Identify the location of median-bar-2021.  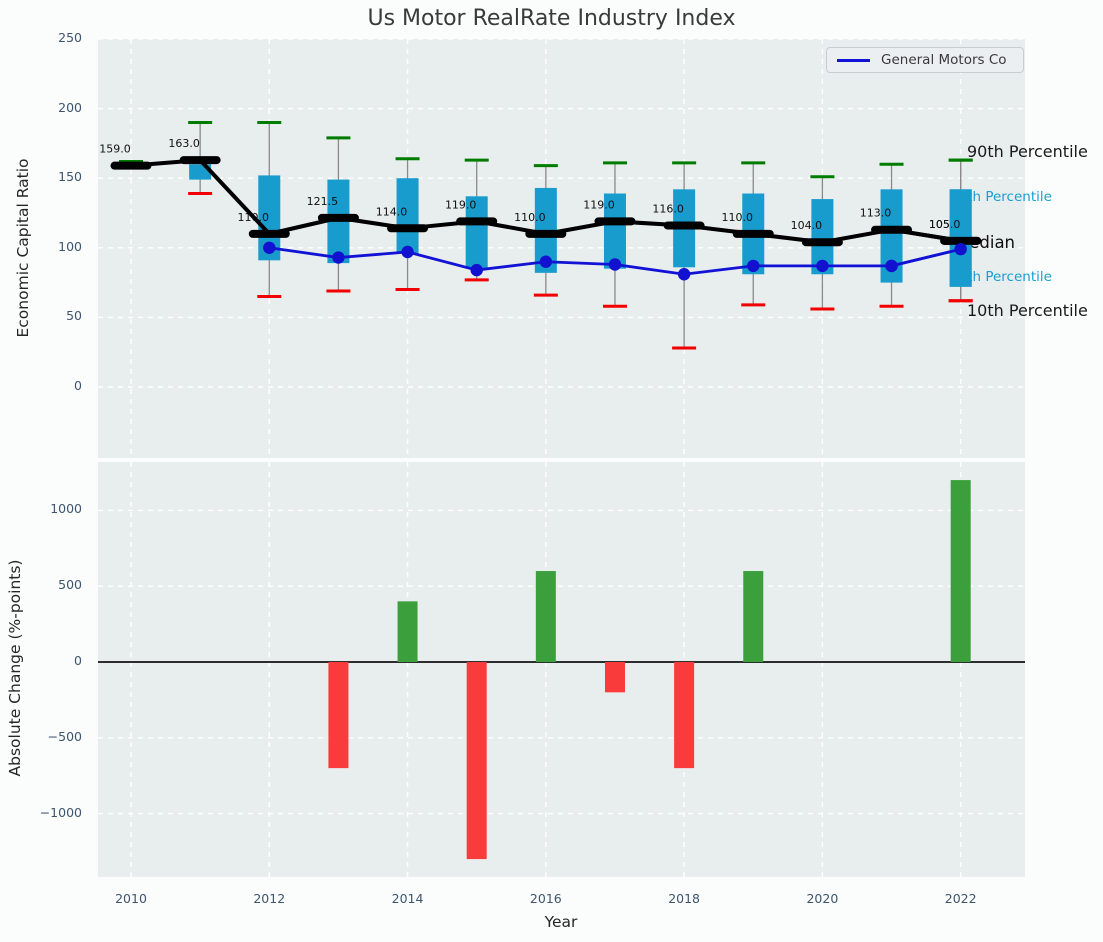
(892, 229).